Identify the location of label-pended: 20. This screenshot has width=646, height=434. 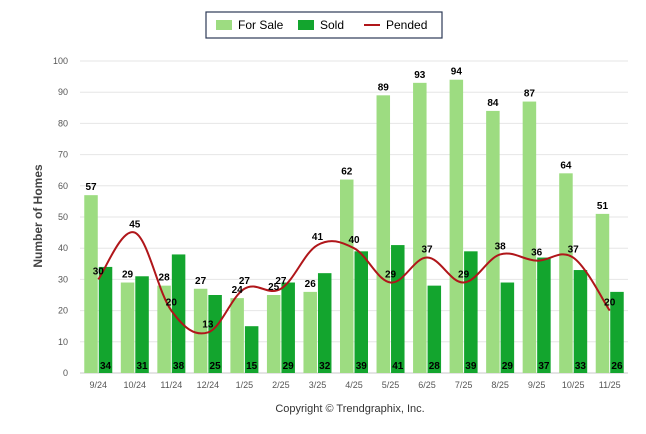
(610, 303).